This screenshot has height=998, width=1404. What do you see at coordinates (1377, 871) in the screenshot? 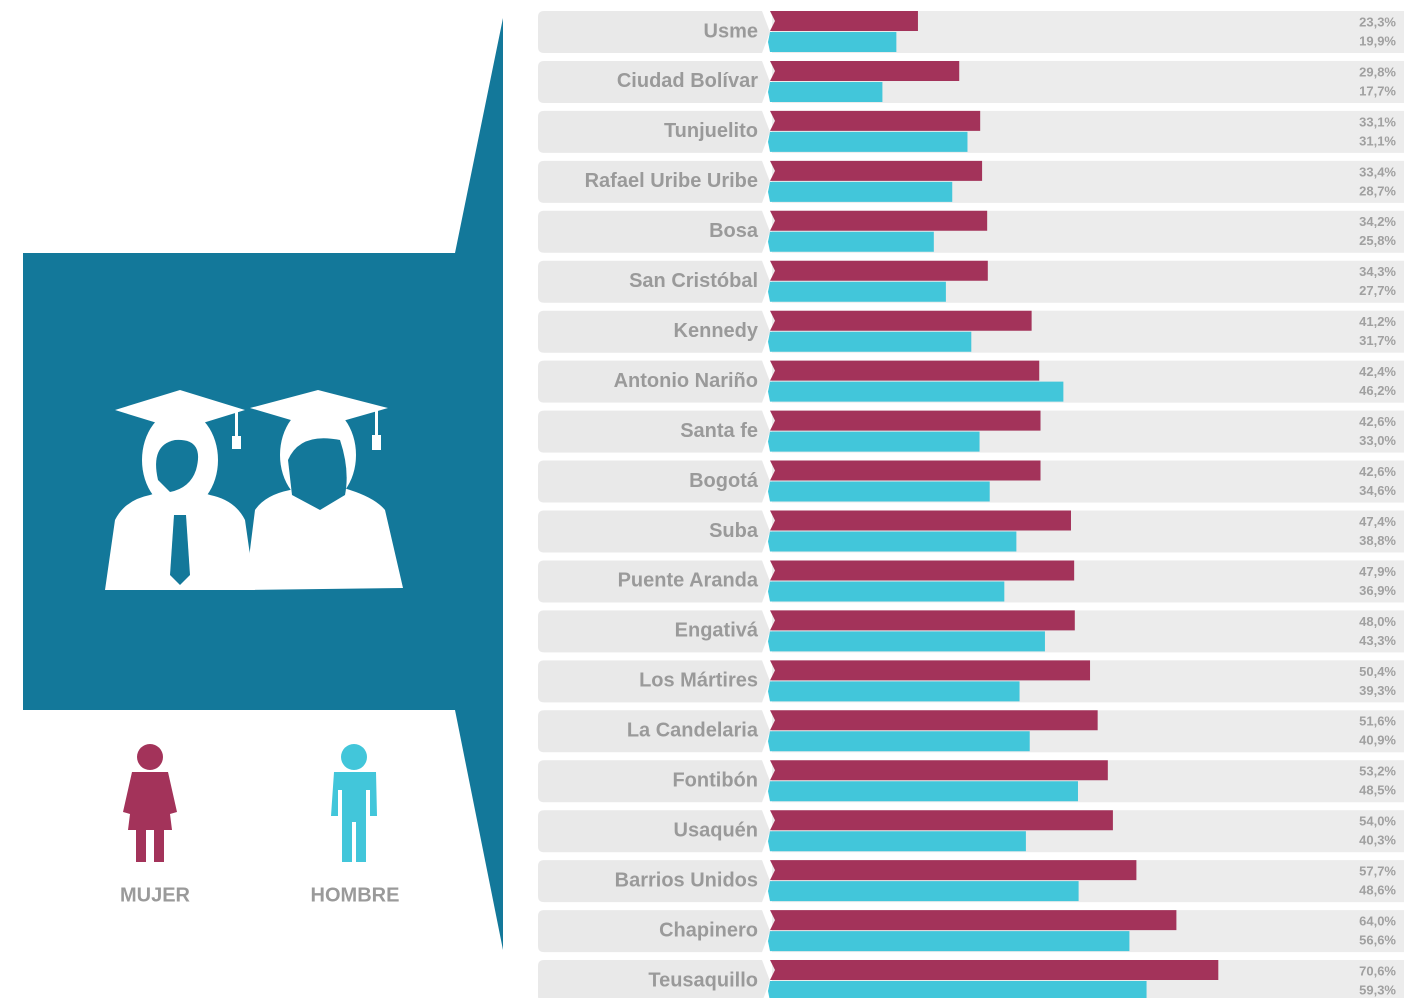
I see `value-label: 57,7%` at bounding box center [1377, 871].